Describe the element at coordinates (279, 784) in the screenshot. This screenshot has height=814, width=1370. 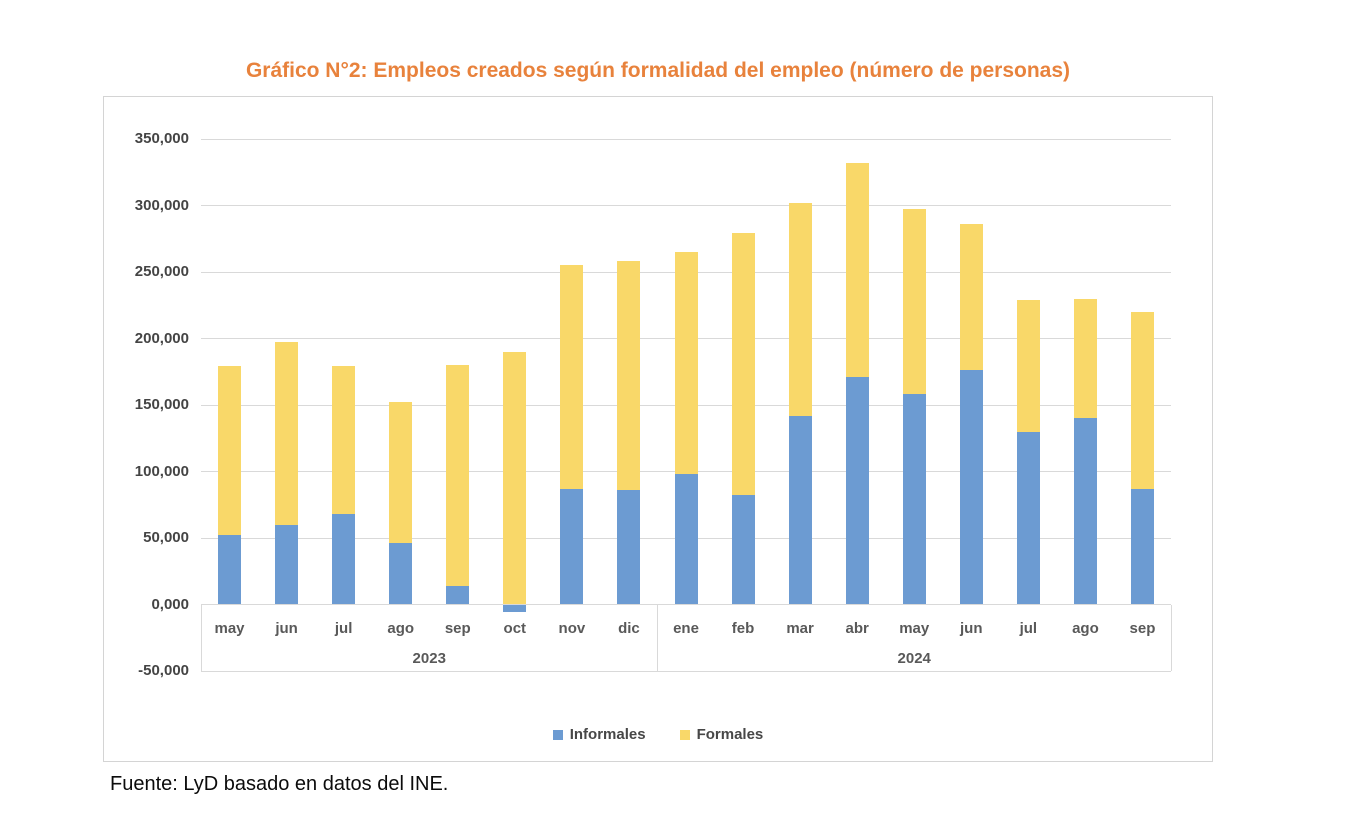
I see `source-note: Fuente: LyD basado en datos del INE.` at that location.